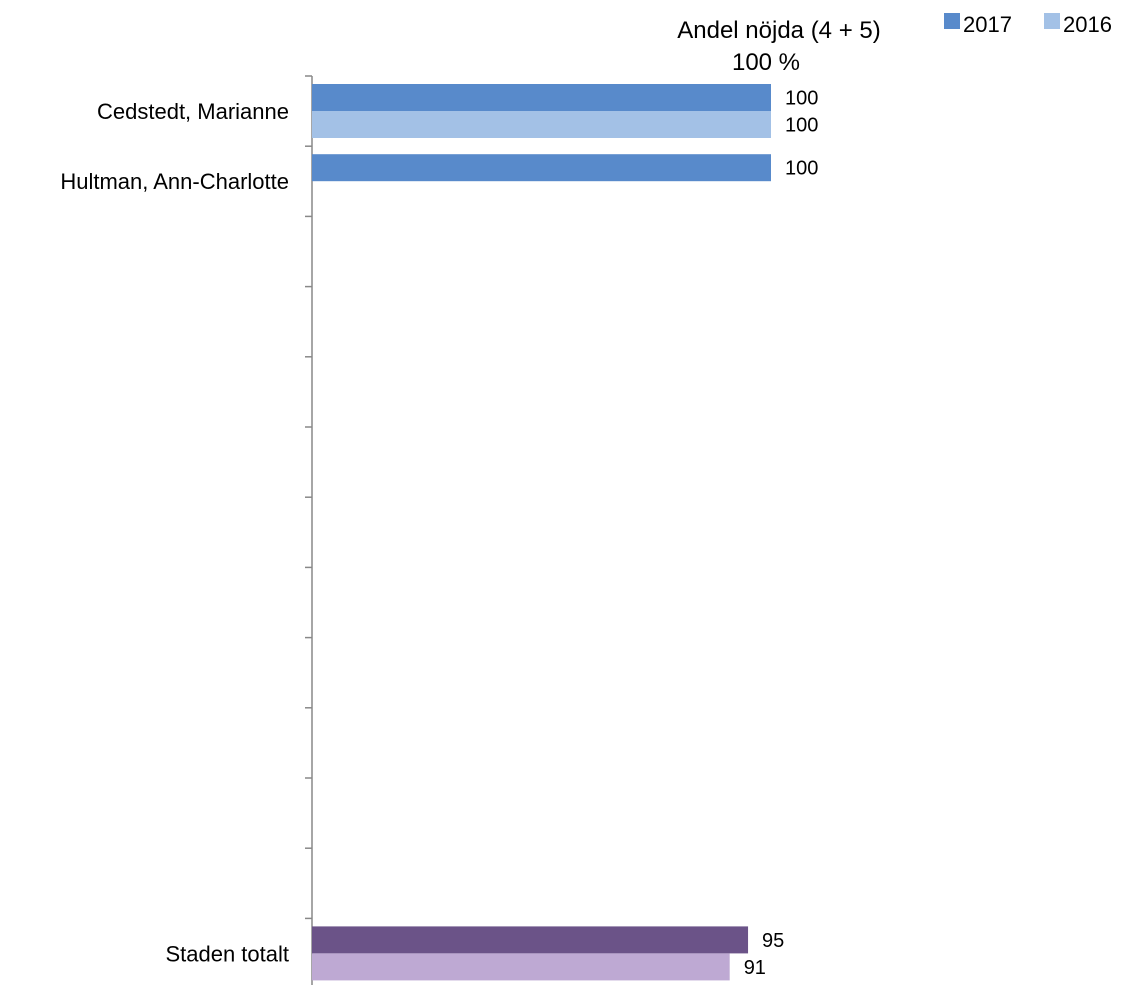  I want to click on value-labels: 100 100 100 95 91, so click(781, 533).